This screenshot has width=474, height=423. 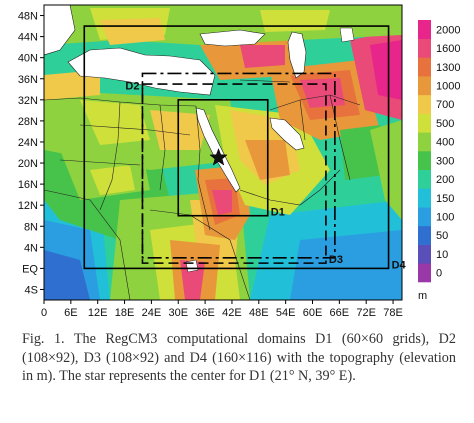 What do you see at coordinates (445, 199) in the screenshot?
I see `colorbar-tick-label: 150` at bounding box center [445, 199].